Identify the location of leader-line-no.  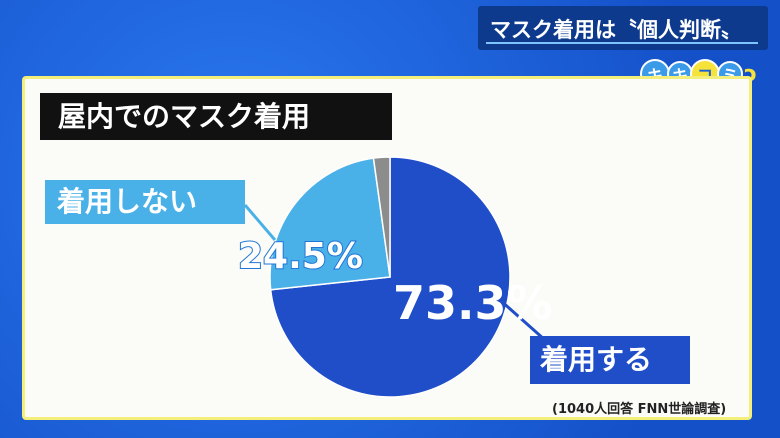
(260, 222).